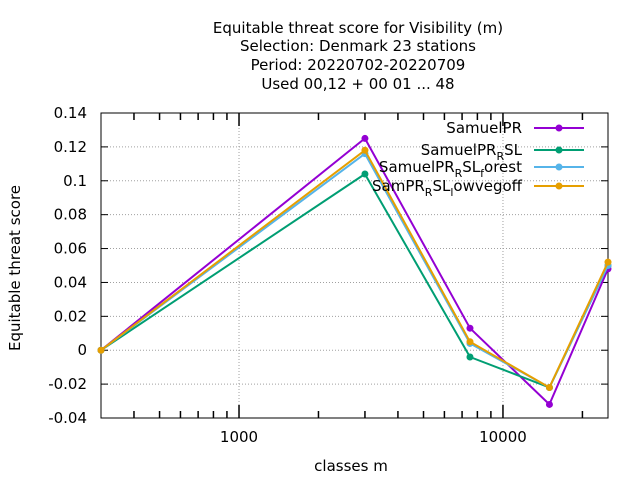  Describe the element at coordinates (70, 316) in the screenshot. I see `y-tick-label: 0.02` at that location.